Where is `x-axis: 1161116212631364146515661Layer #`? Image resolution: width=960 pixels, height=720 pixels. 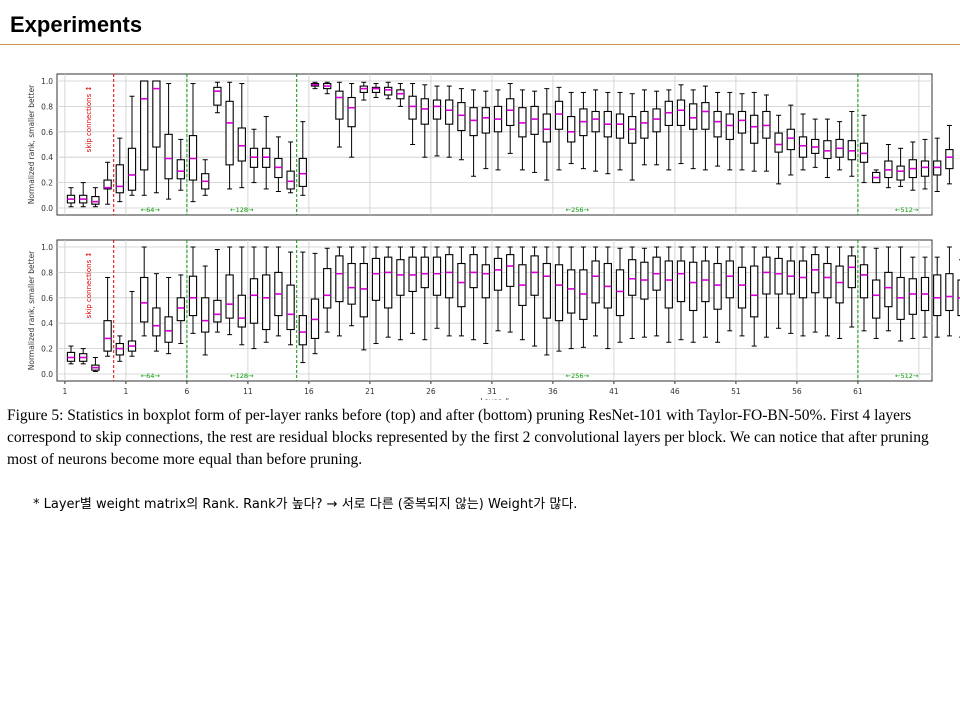
x-axis: 1161116212631364146515661Layer # is located at coordinates (463, 390).